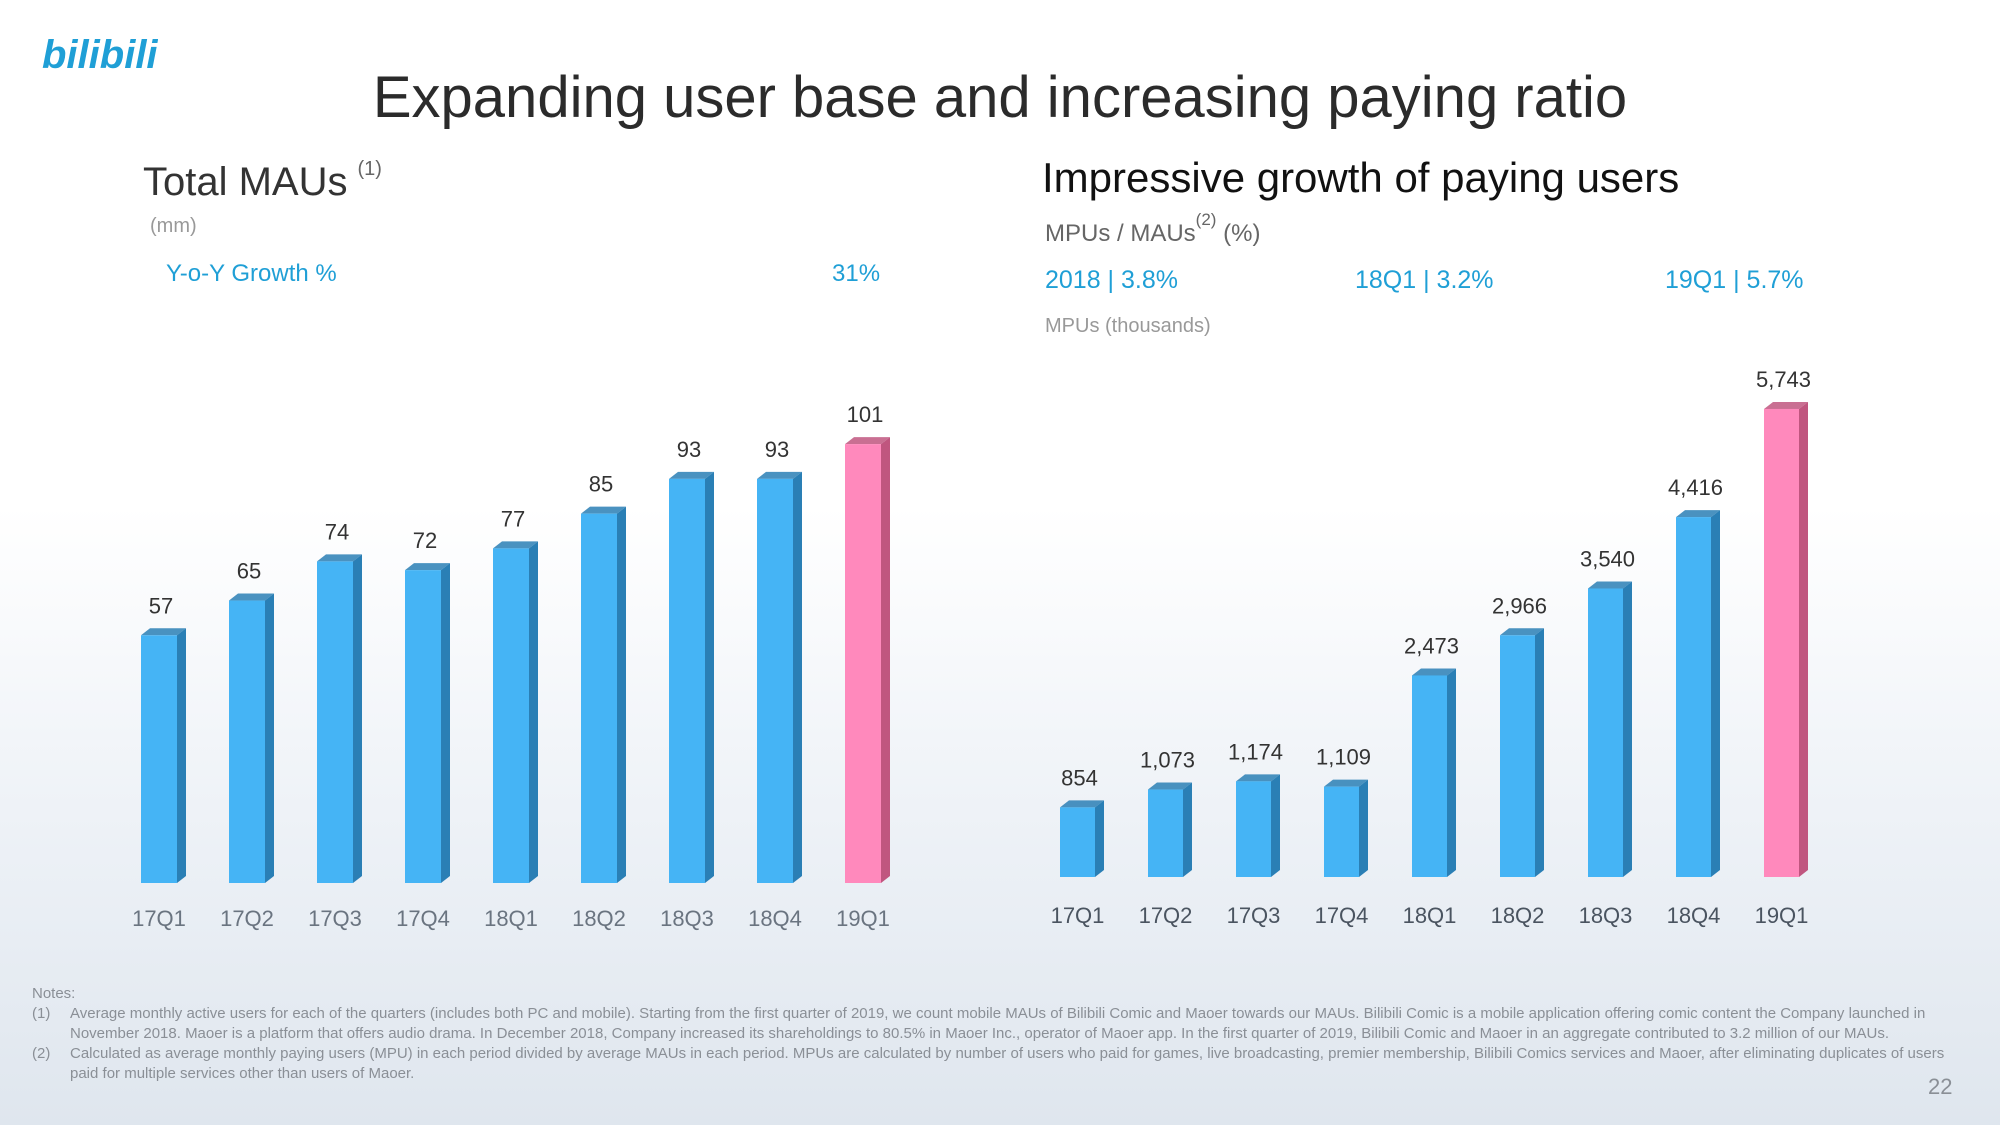 This screenshot has width=2000, height=1125. I want to click on bar-18q4, so click(1698, 693).